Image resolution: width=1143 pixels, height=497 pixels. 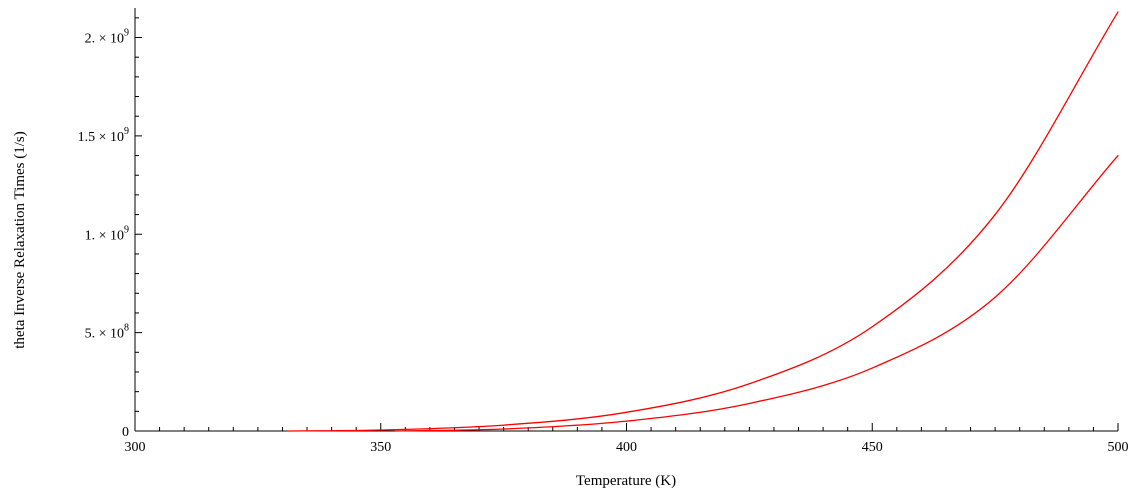 What do you see at coordinates (1118, 447) in the screenshot?
I see `x-tick-label: 500` at bounding box center [1118, 447].